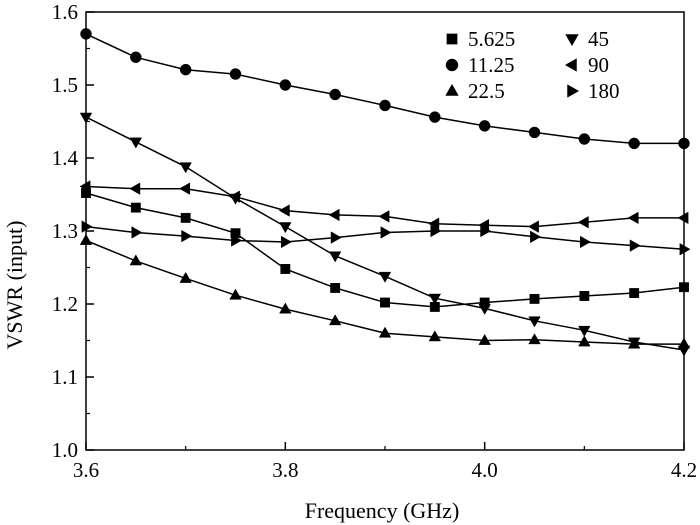 The image size is (700, 525). I want to click on legend-item: 5.625, so click(480, 39).